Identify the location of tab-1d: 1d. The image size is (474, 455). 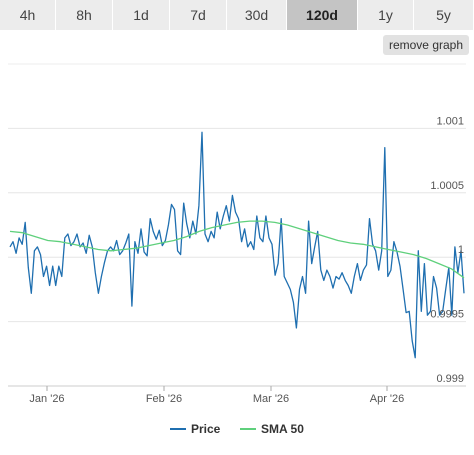
(141, 15).